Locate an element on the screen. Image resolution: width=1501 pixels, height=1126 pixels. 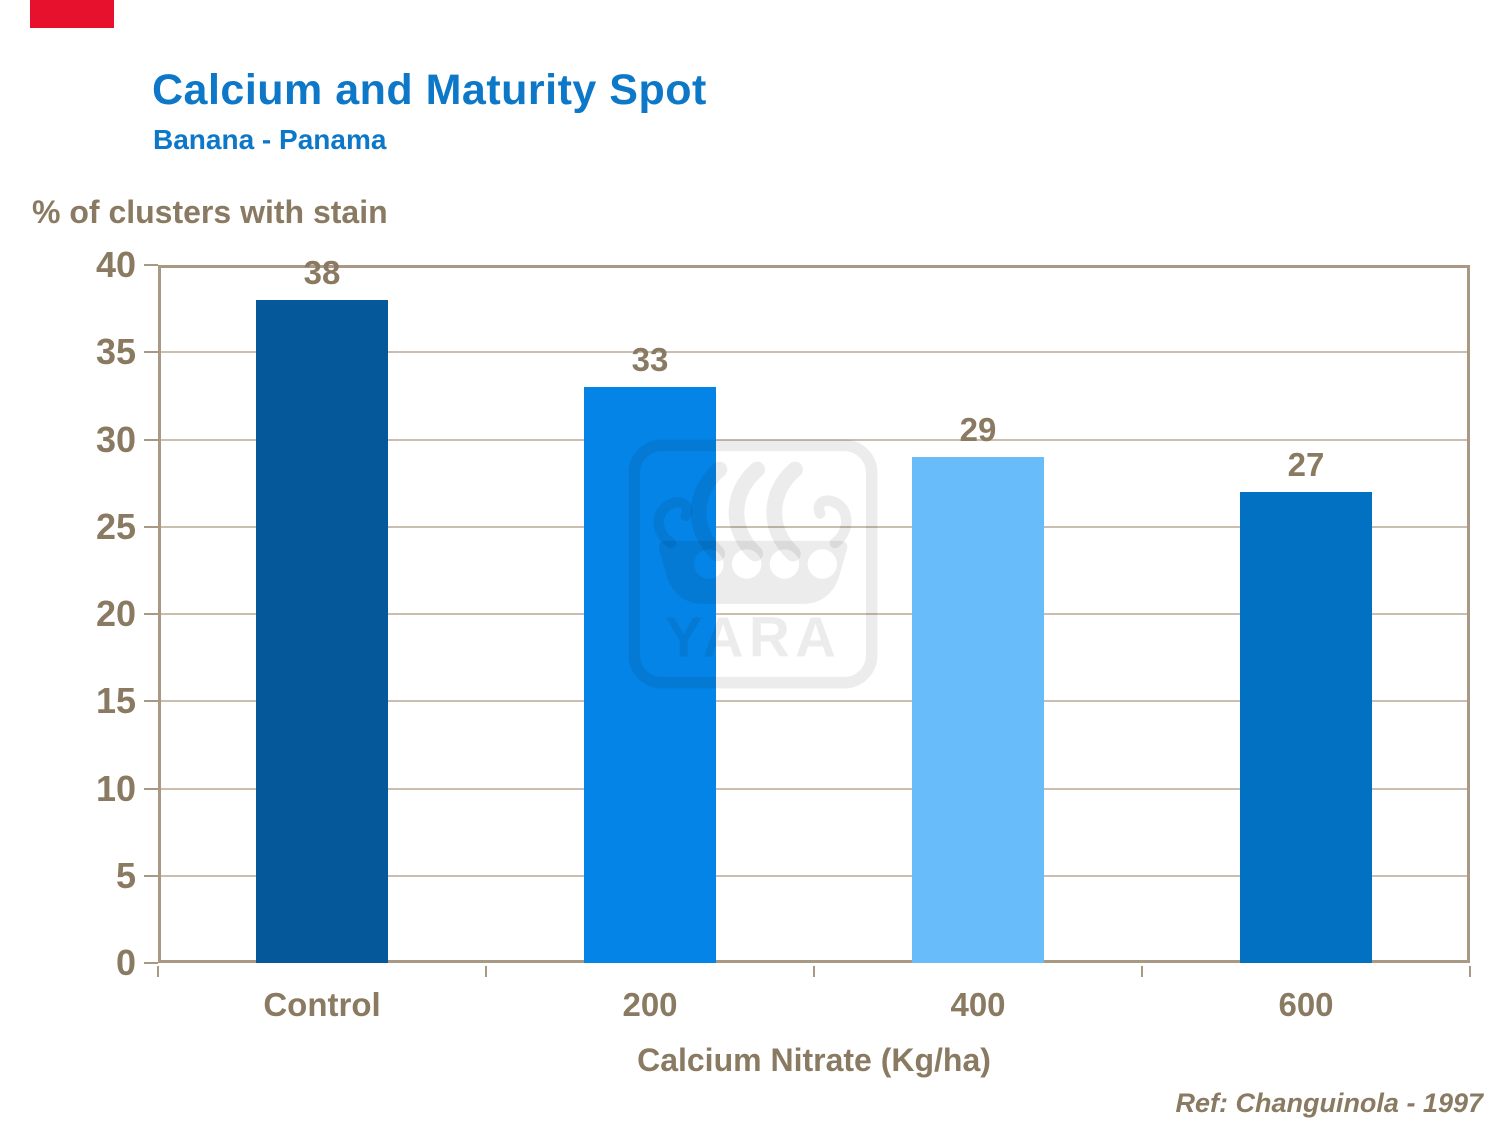
y-tick-label: 15 is located at coordinates (115, 701).